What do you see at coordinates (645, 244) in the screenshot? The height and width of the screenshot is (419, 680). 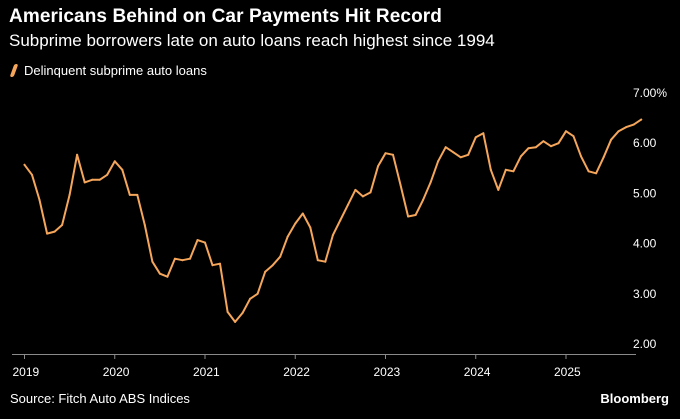 I see `y-tick-label: 4.00` at bounding box center [645, 244].